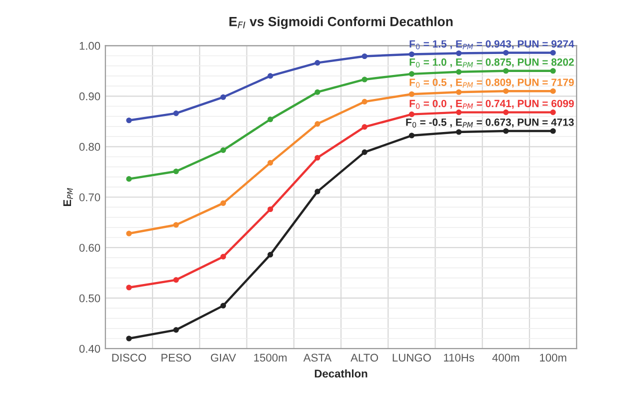  I want to click on x-axis-title: Decathlon, so click(341, 373).